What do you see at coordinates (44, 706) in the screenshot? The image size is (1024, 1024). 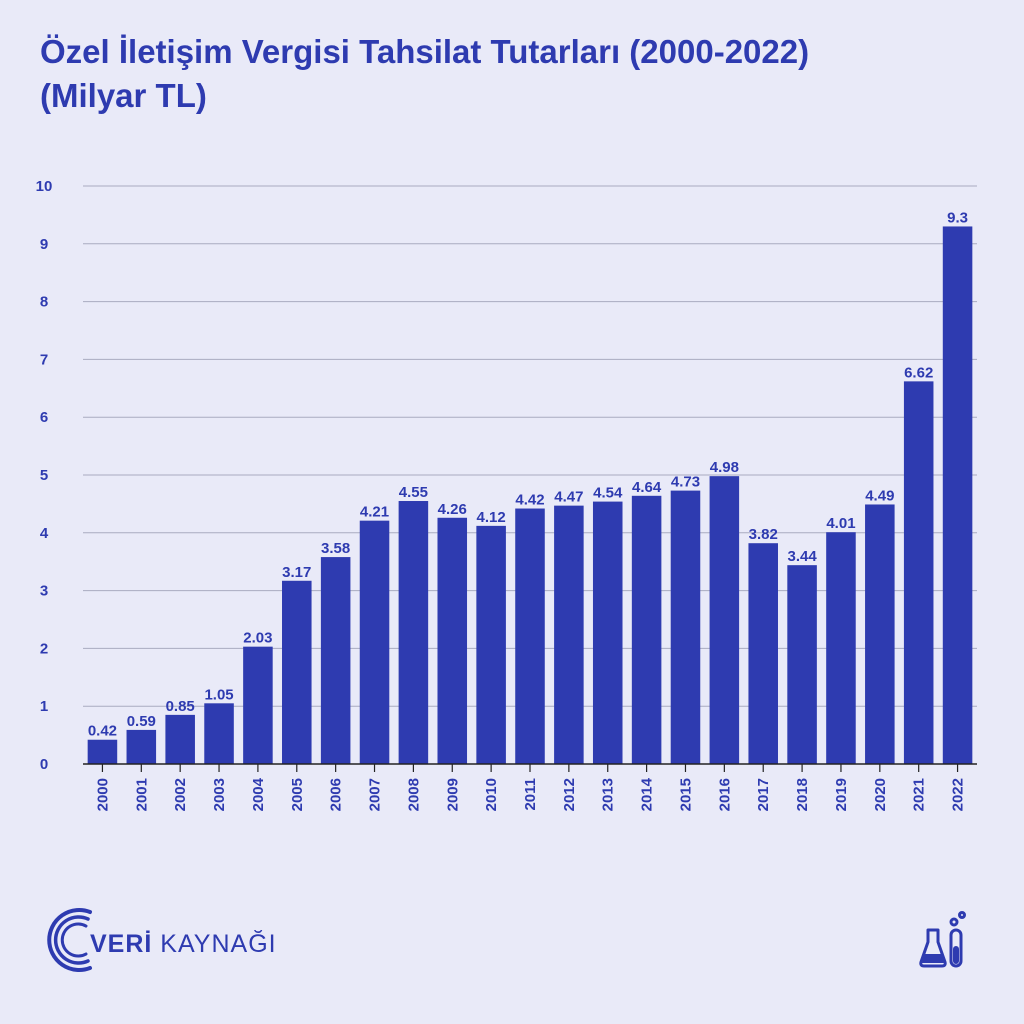 I see `y-tick-label: 1` at bounding box center [44, 706].